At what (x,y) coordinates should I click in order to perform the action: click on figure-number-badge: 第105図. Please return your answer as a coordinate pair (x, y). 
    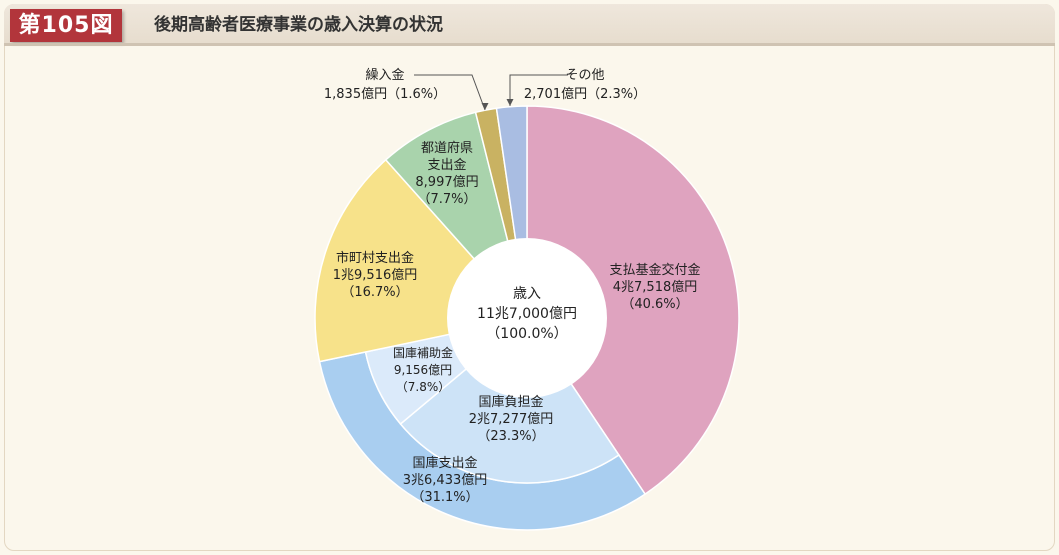
    Looking at the image, I should click on (66, 25).